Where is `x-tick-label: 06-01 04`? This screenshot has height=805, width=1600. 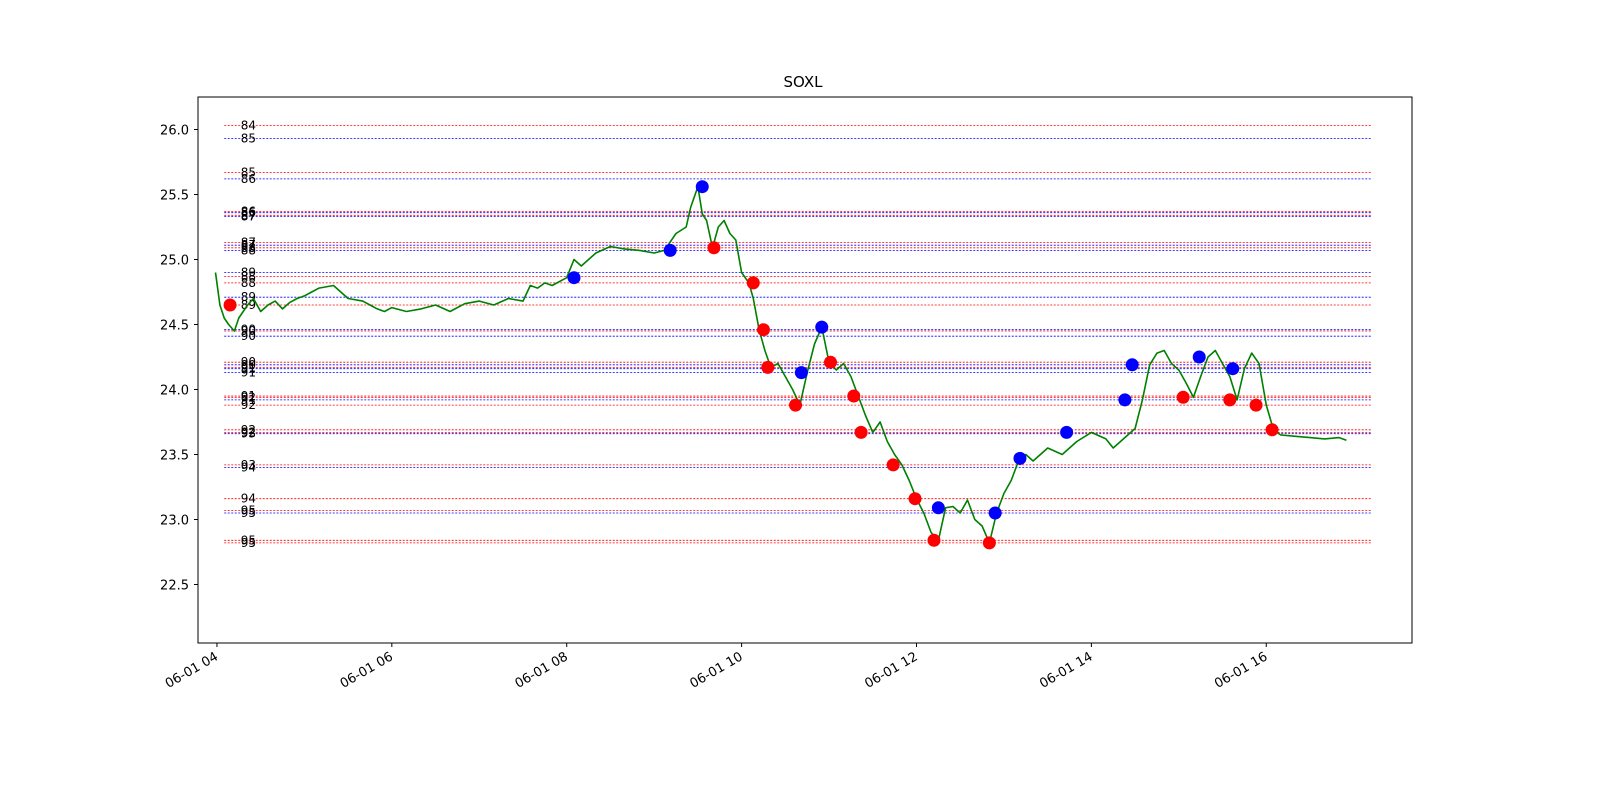
x-tick-label: 06-01 04 is located at coordinates (192, 670).